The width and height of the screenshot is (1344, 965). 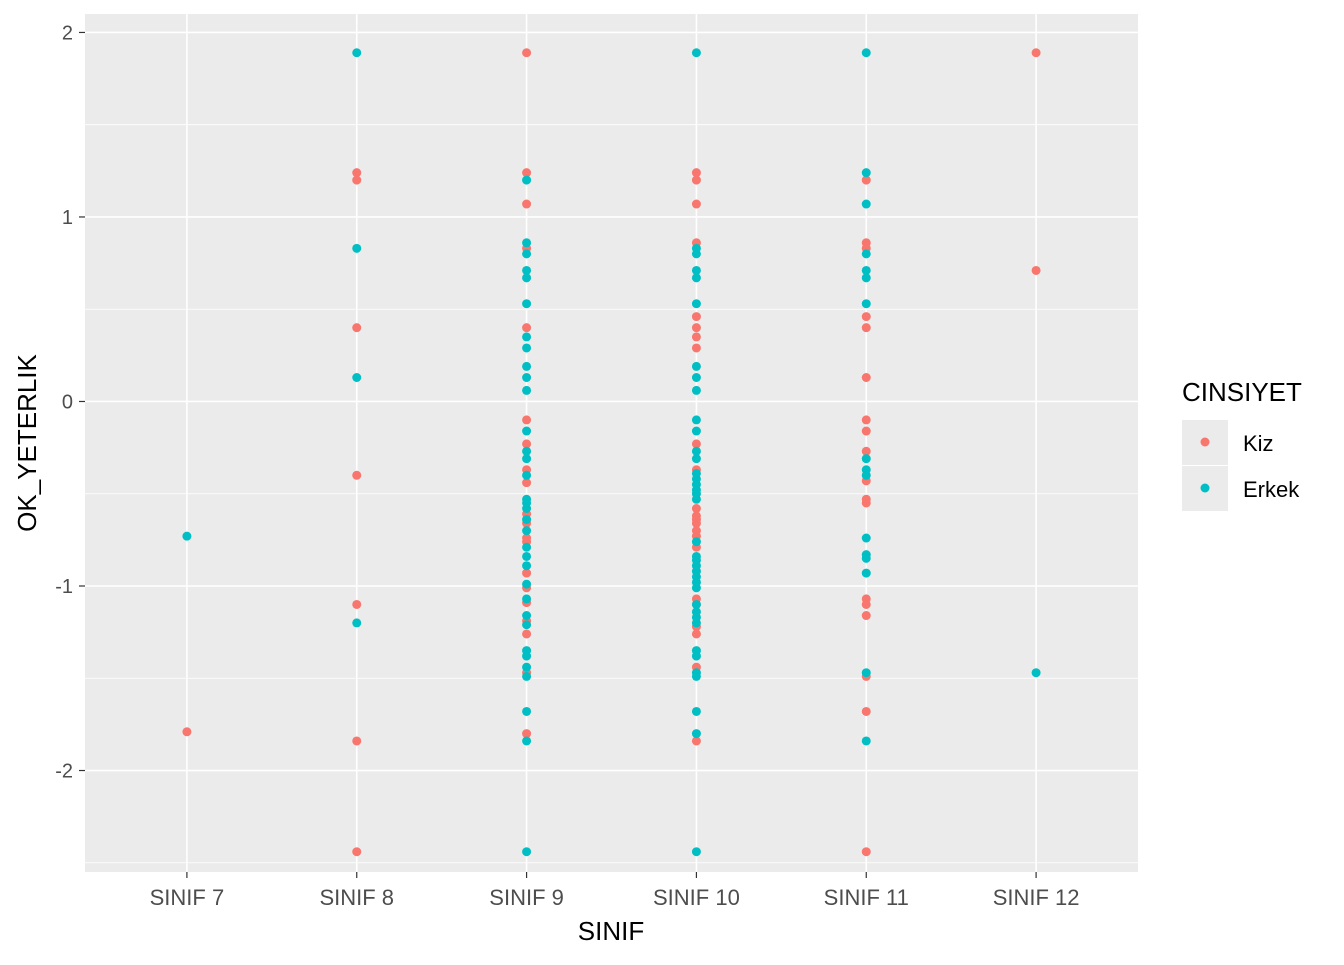 What do you see at coordinates (356, 897) in the screenshot?
I see `x-tick-label: SINIF 8` at bounding box center [356, 897].